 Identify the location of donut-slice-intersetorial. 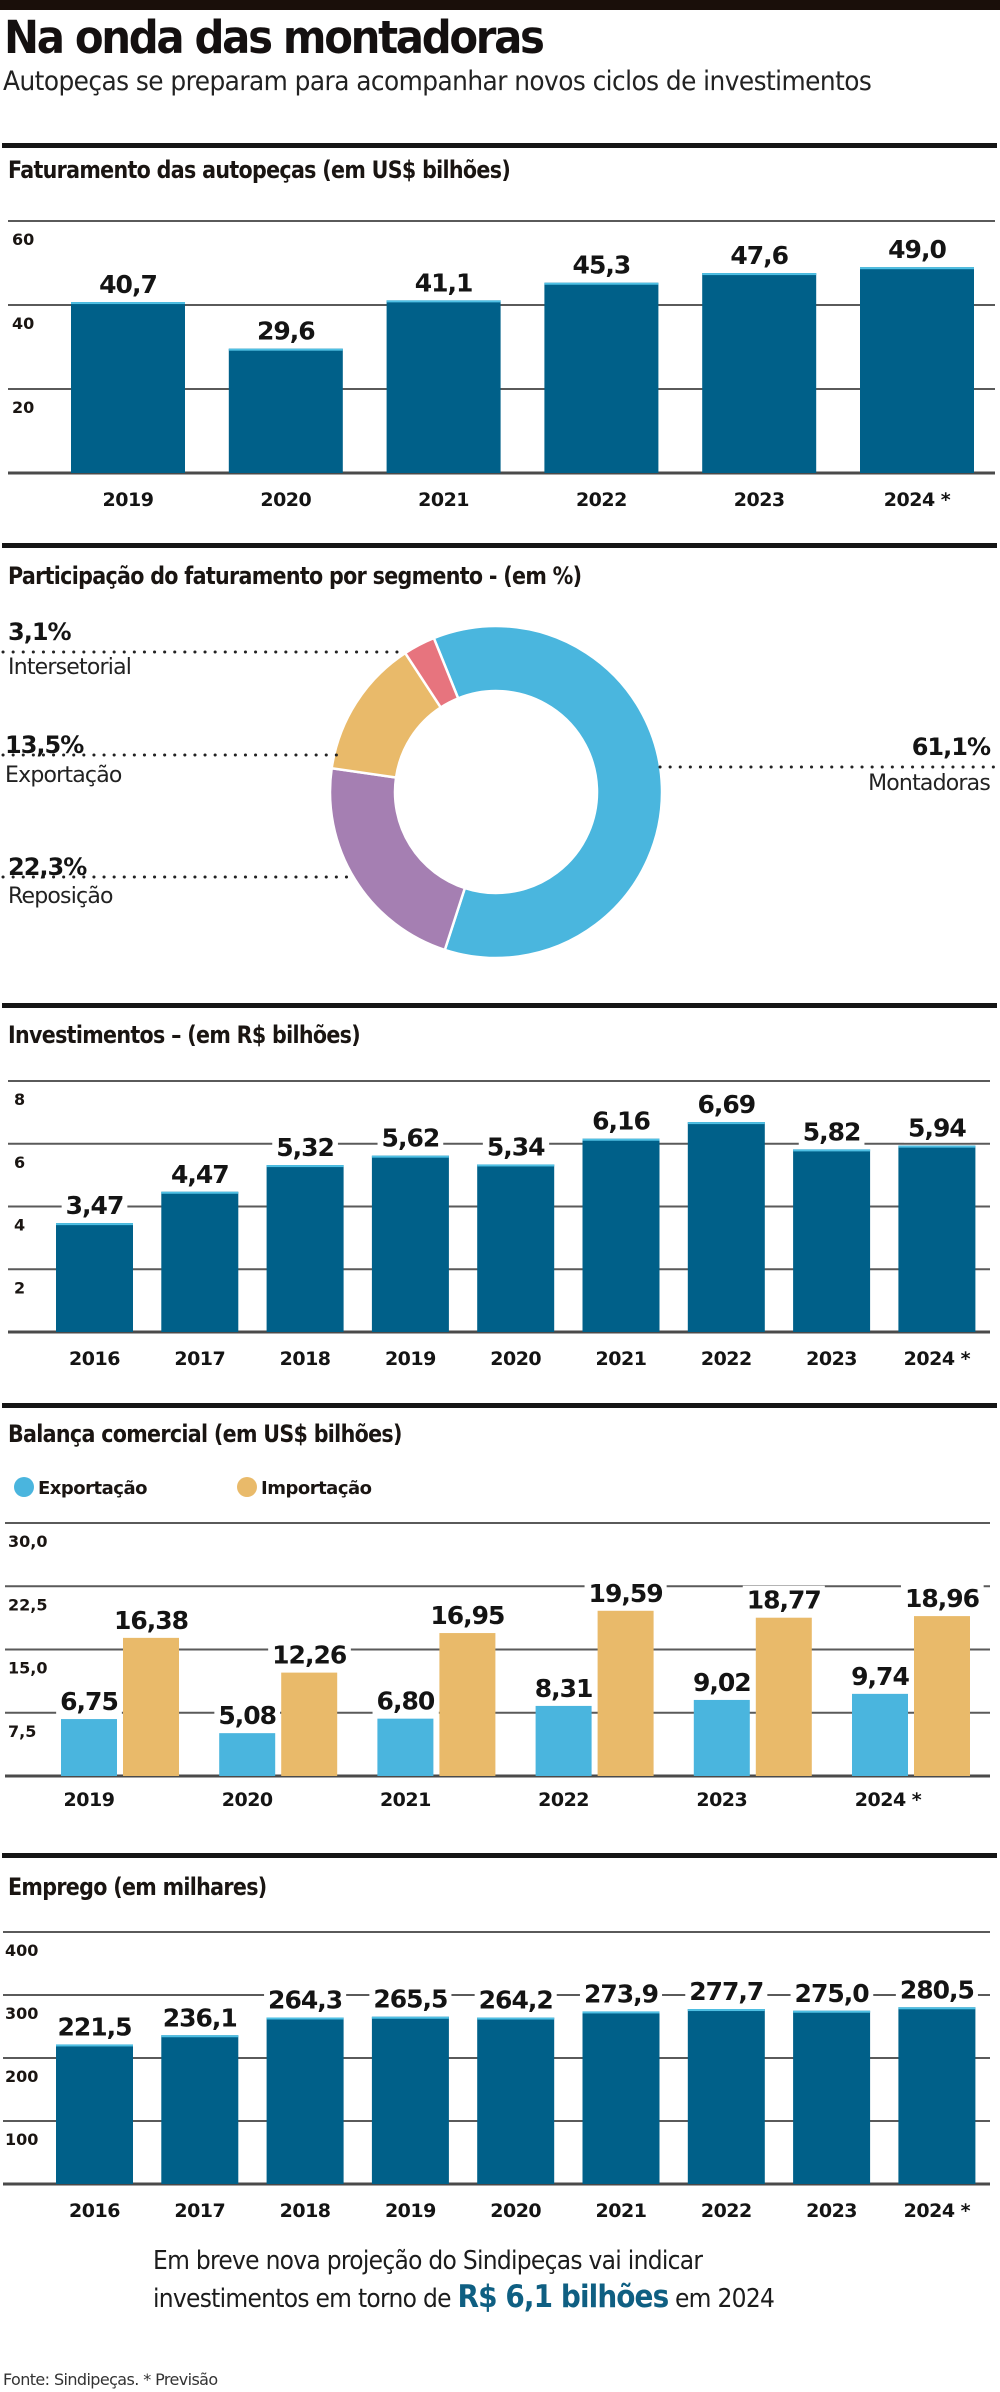
(431, 673).